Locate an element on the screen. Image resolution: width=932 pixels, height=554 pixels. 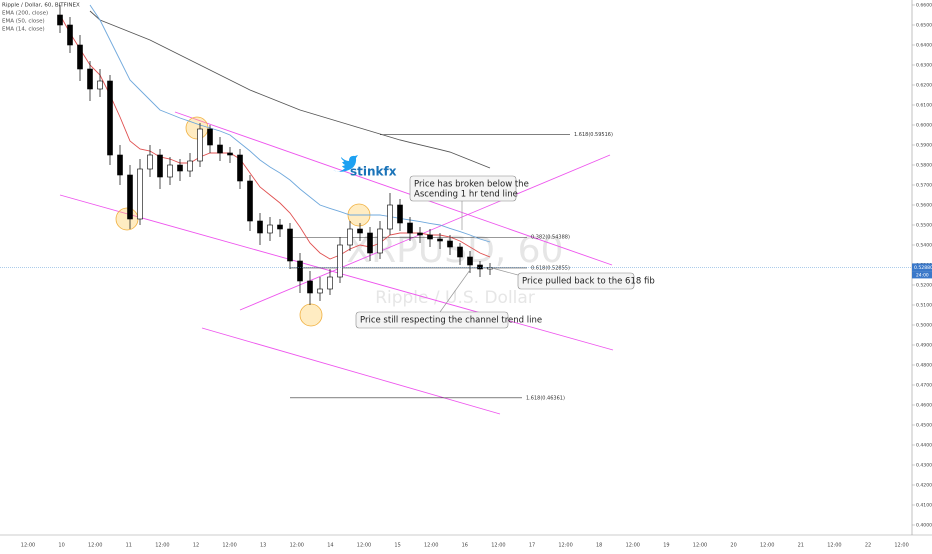
x-tick-label: 20 is located at coordinates (733, 546).